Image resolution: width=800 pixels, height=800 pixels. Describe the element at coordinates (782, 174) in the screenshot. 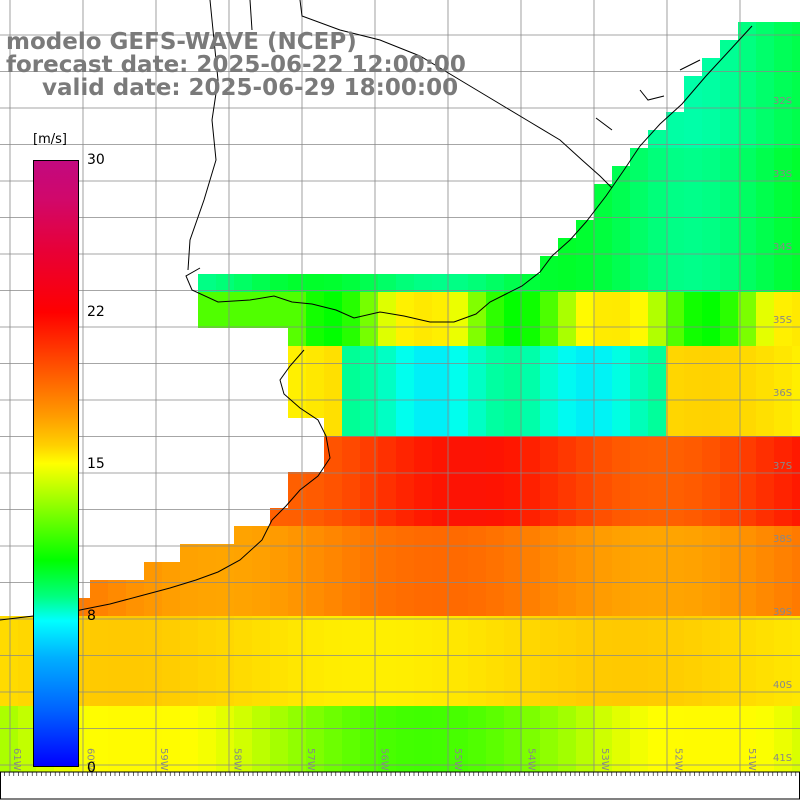

I see `lat-label: 33S` at that location.